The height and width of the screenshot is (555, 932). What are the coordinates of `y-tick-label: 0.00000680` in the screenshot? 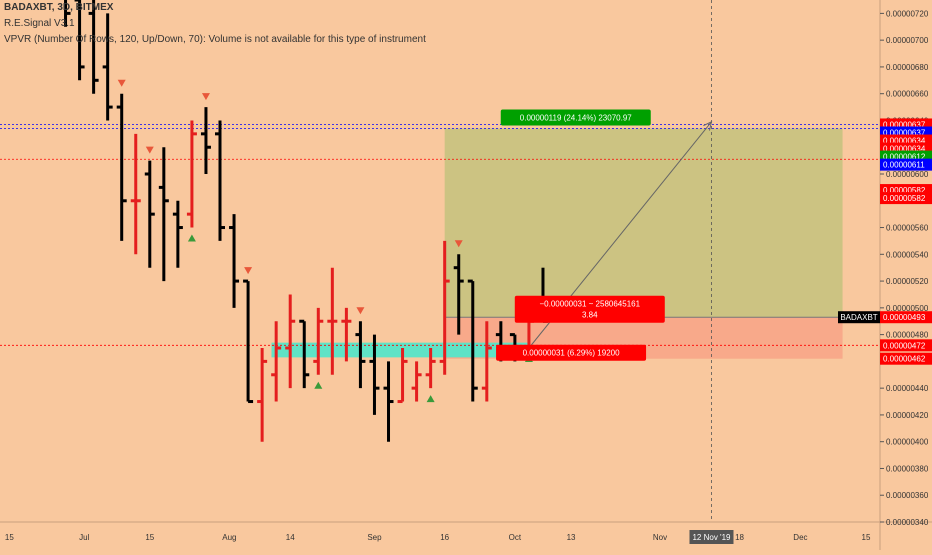 It's located at (907, 67).